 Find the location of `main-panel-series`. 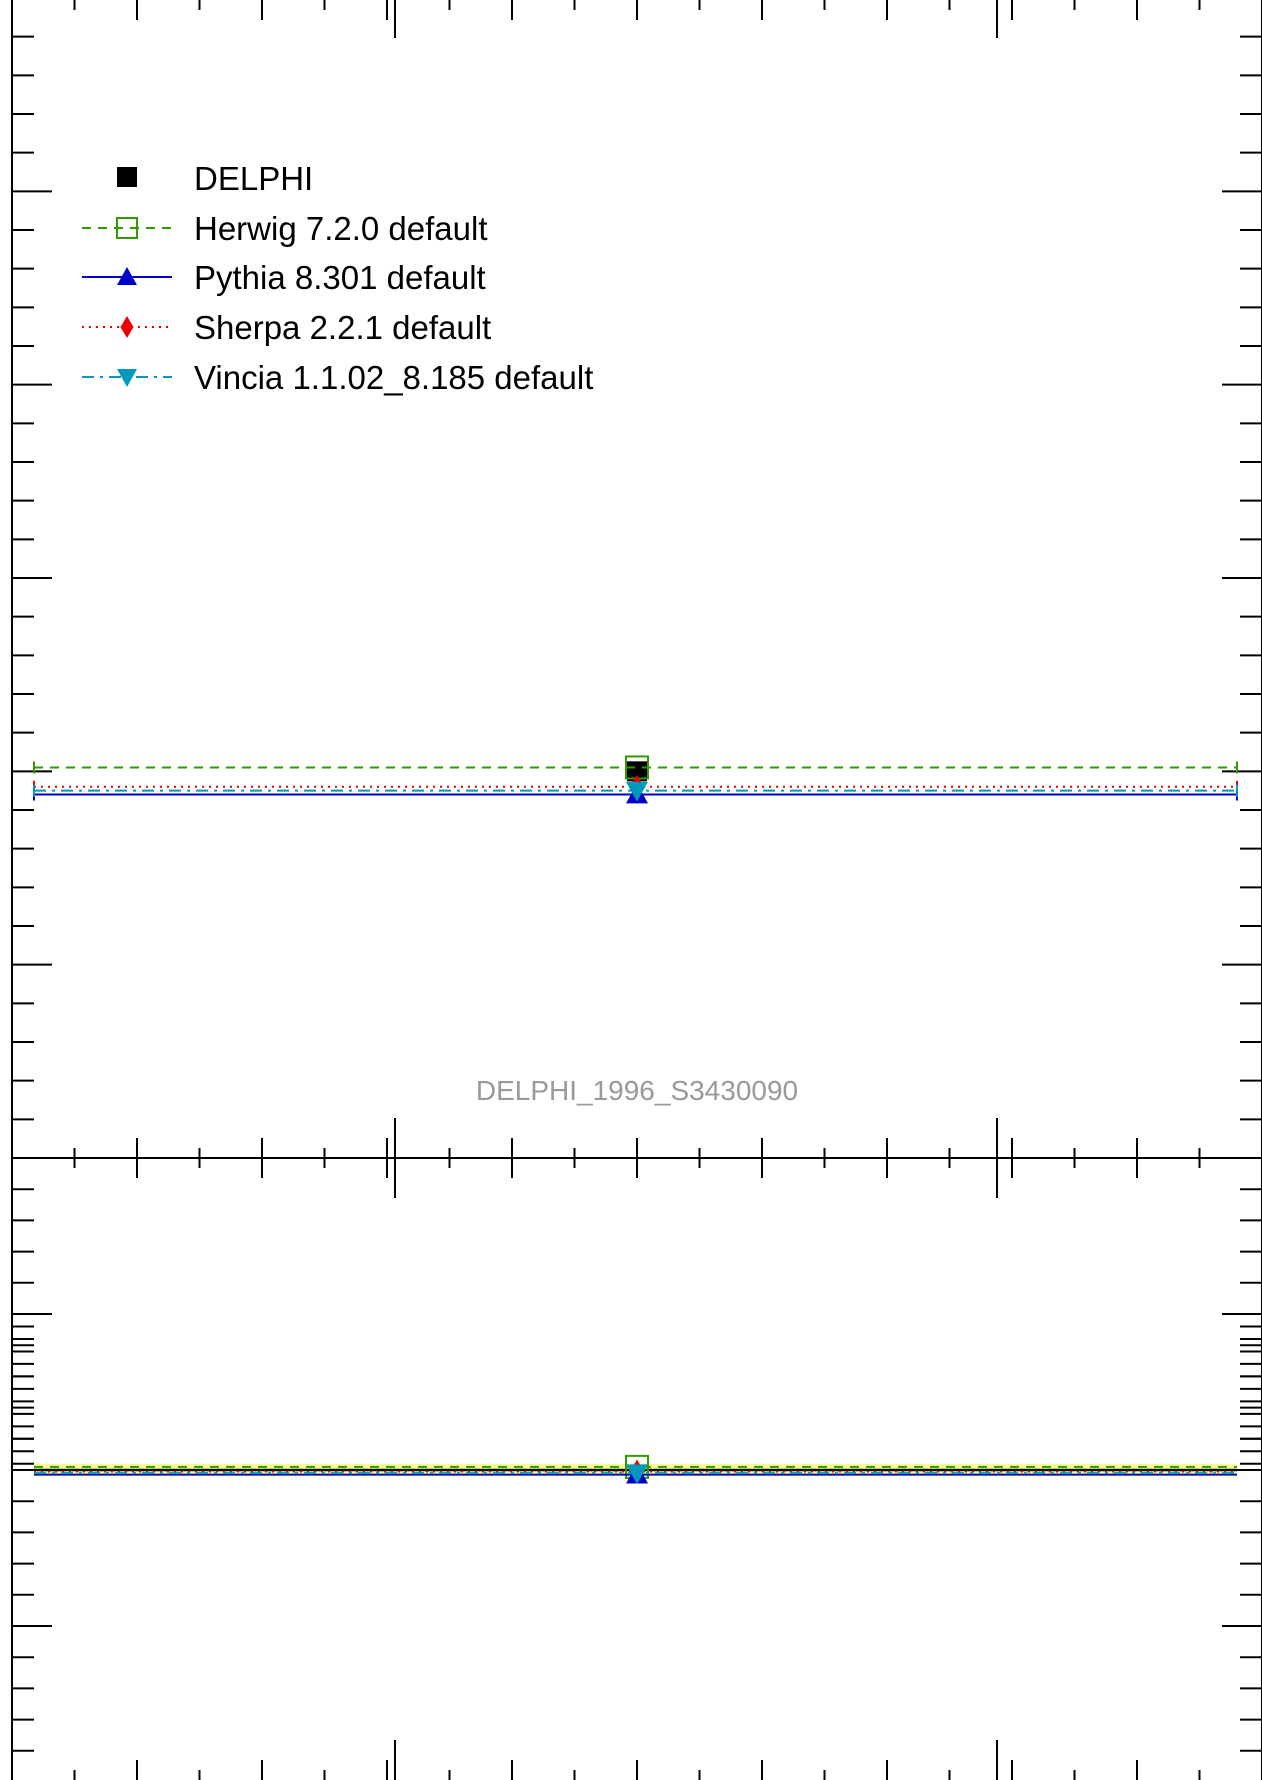

main-panel-series is located at coordinates (635, 779).